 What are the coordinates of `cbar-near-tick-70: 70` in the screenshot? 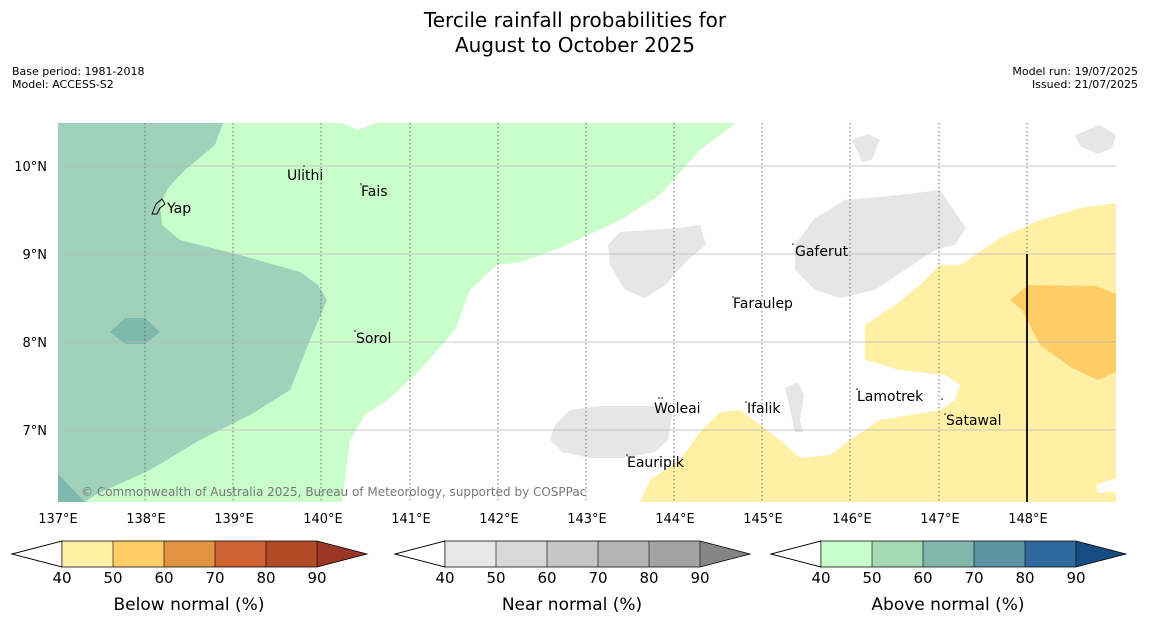 It's located at (597, 578).